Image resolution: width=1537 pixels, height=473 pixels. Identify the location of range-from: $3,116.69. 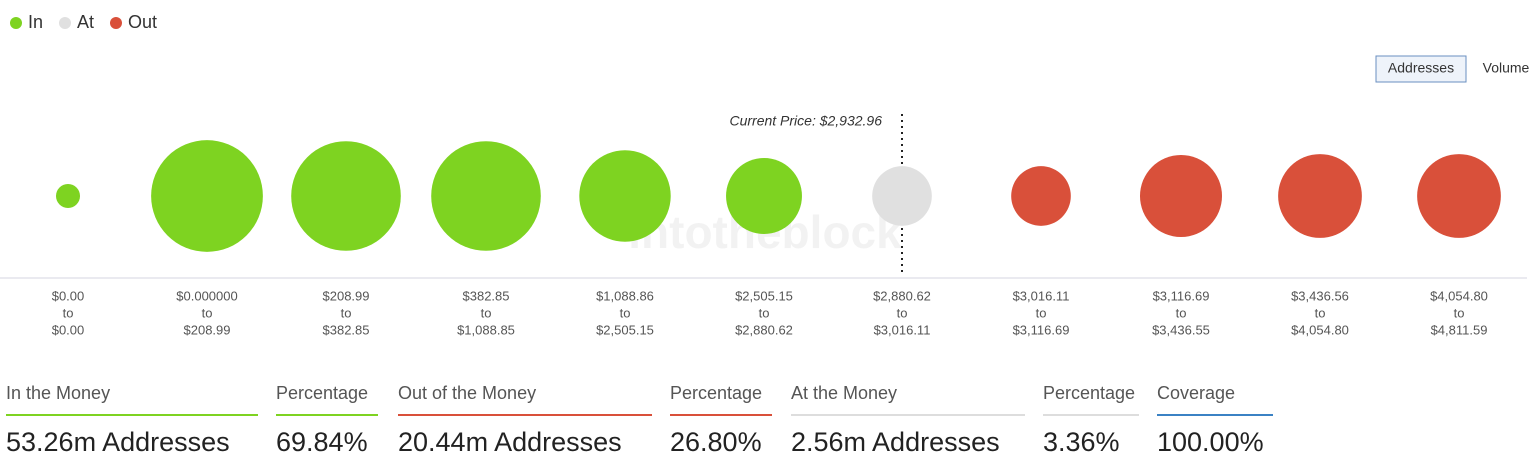
(1181, 295).